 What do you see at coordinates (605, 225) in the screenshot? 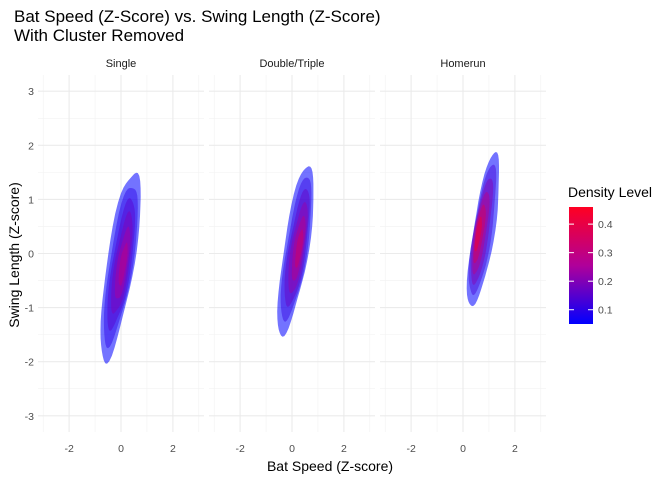
I see `legend-tick-label: 0.4` at bounding box center [605, 225].